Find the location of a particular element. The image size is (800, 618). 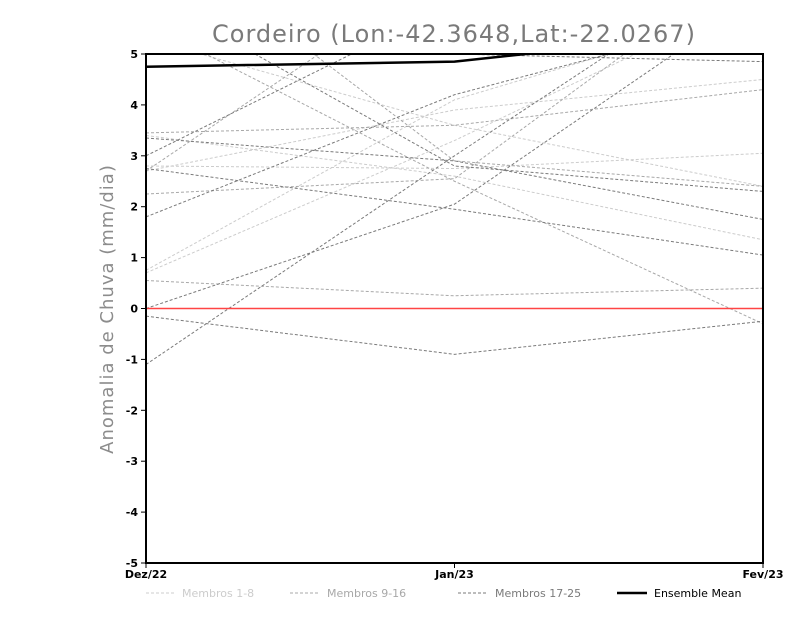

legend-item-g1: Membros 1-8 is located at coordinates (200, 593).